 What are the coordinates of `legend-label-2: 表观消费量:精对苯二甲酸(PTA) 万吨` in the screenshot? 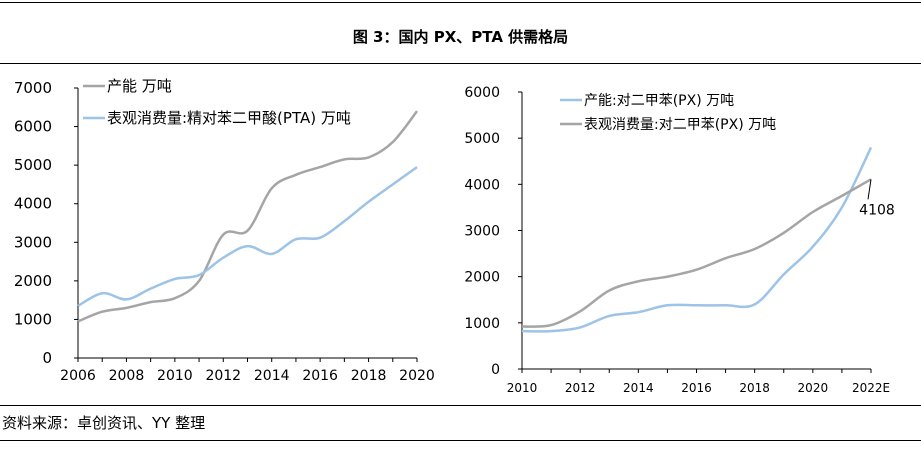 It's located at (229, 118).